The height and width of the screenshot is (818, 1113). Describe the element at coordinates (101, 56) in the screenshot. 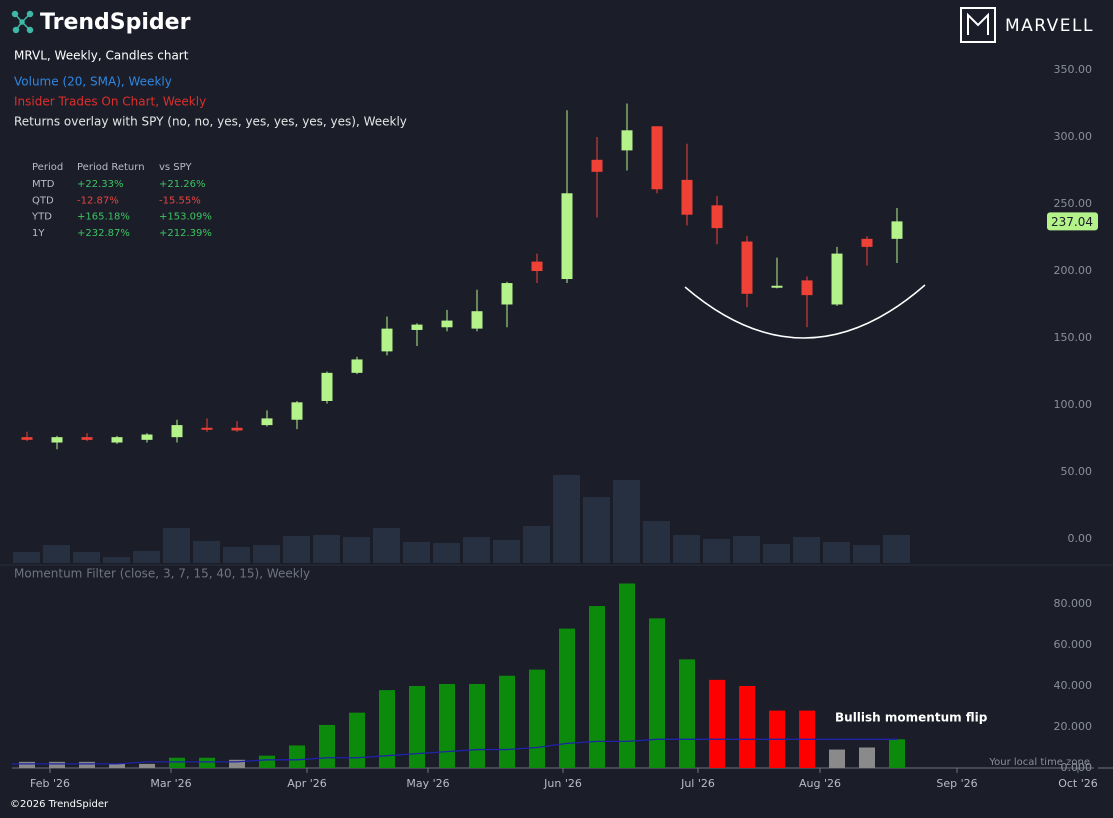

I see `chart-title: MRVL, Weekly, Candles chart` at that location.